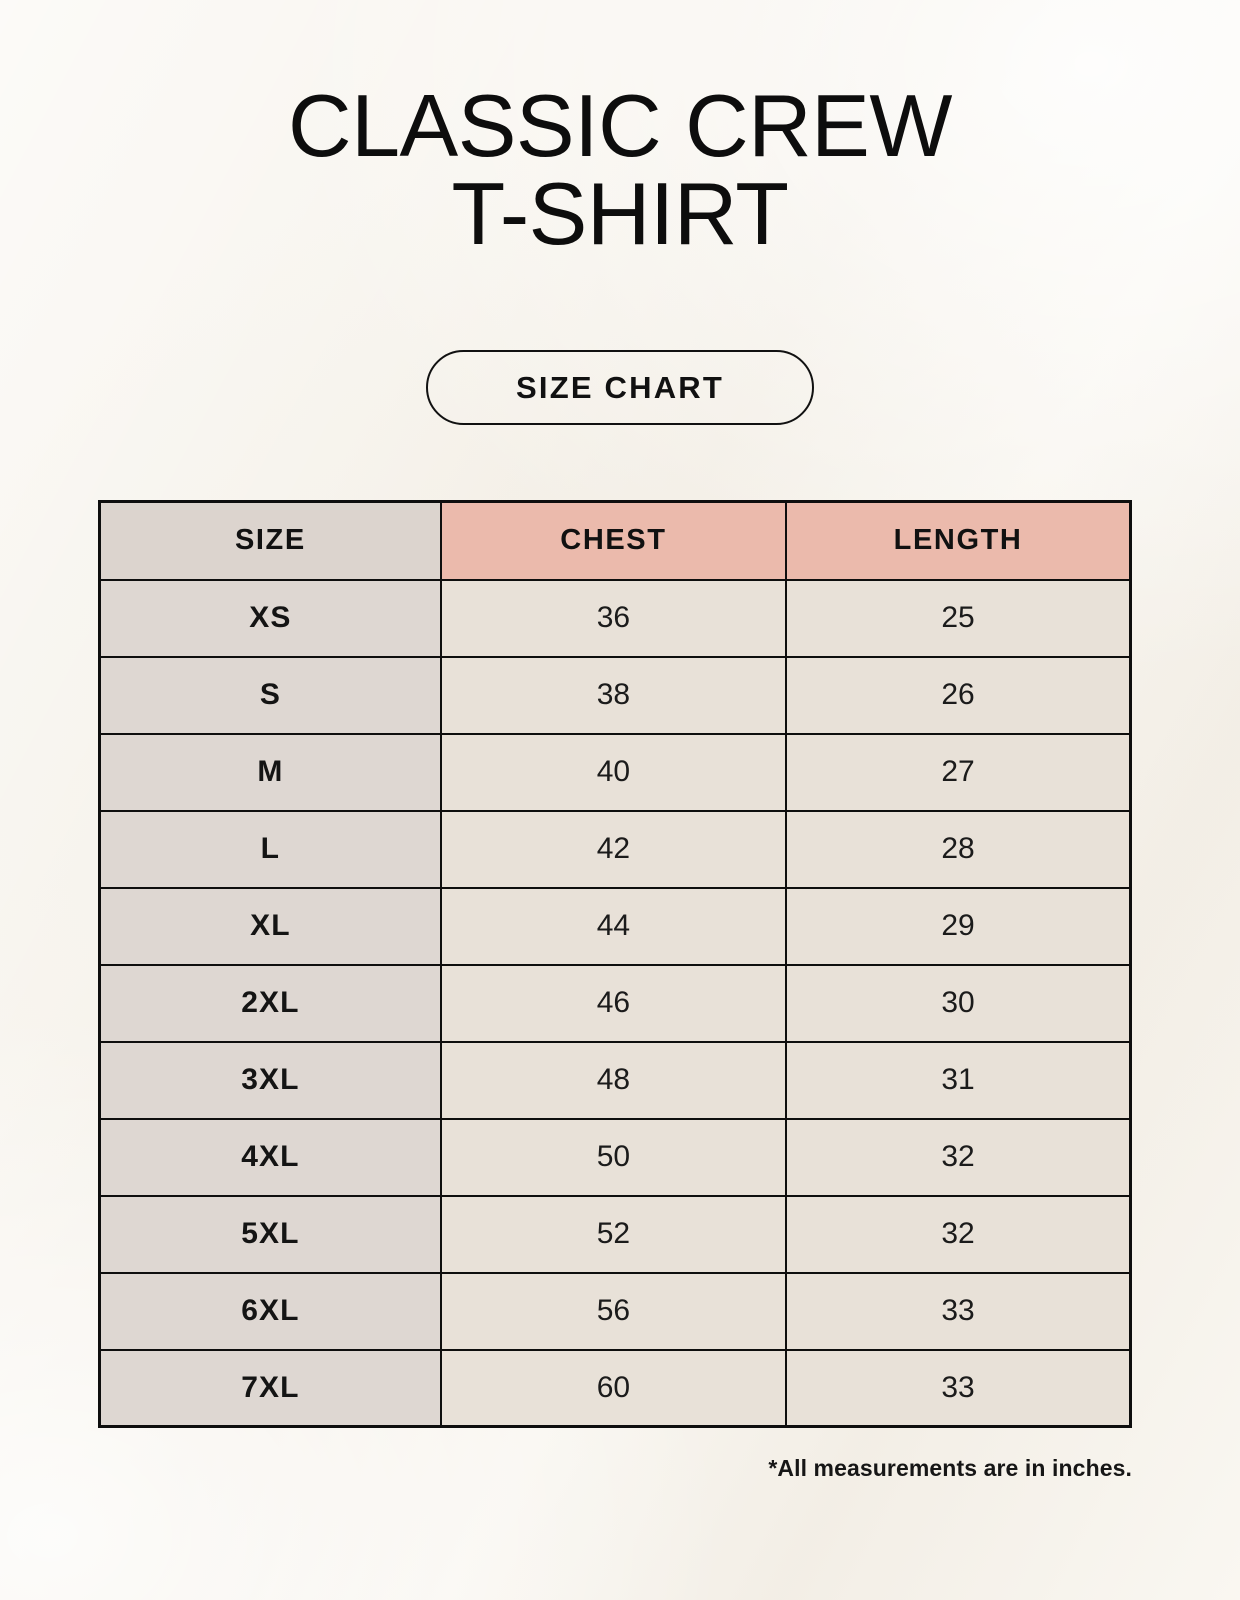 The width and height of the screenshot is (1240, 1600). I want to click on page-title: CLASSIC CREW T-SHIRT, so click(620, 169).